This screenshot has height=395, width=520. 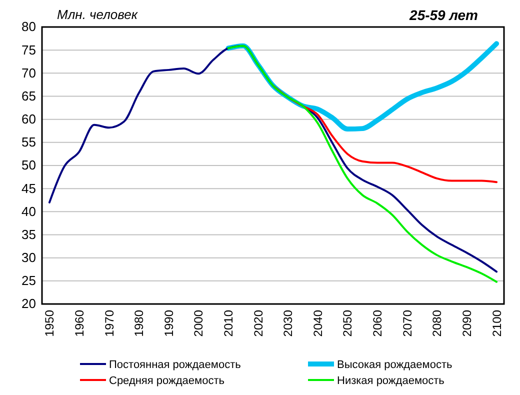 What do you see at coordinates (29, 142) in the screenshot?
I see `y-tick-label: 55` at bounding box center [29, 142].